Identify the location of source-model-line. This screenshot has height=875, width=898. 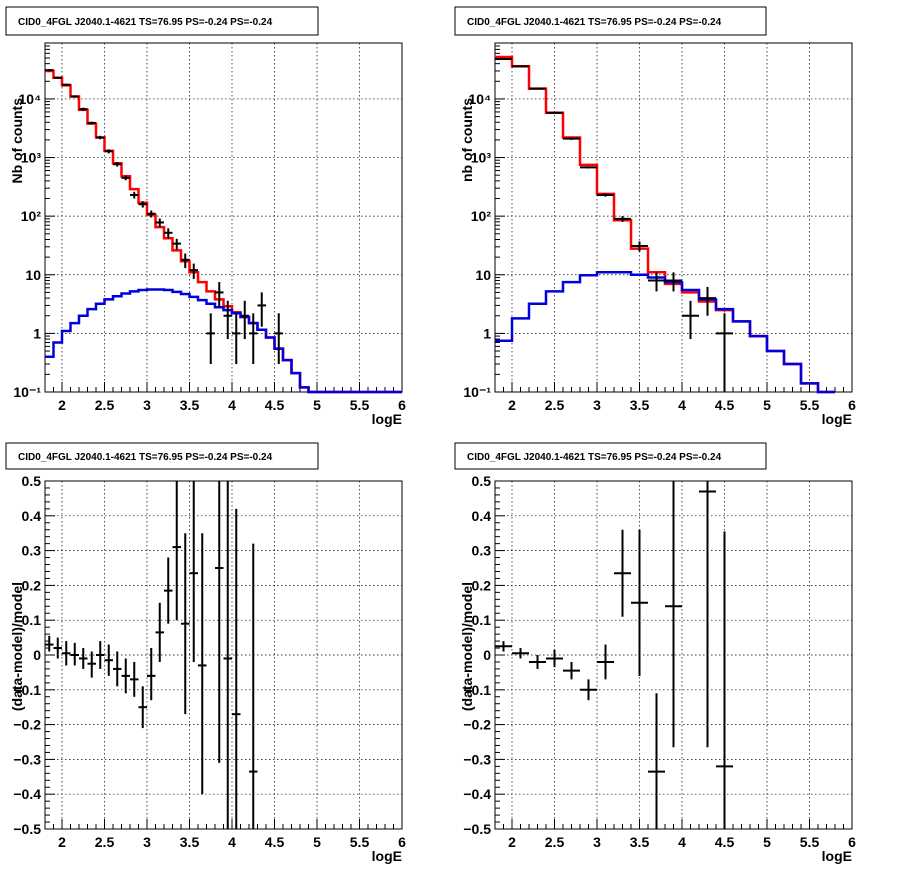
(665, 332).